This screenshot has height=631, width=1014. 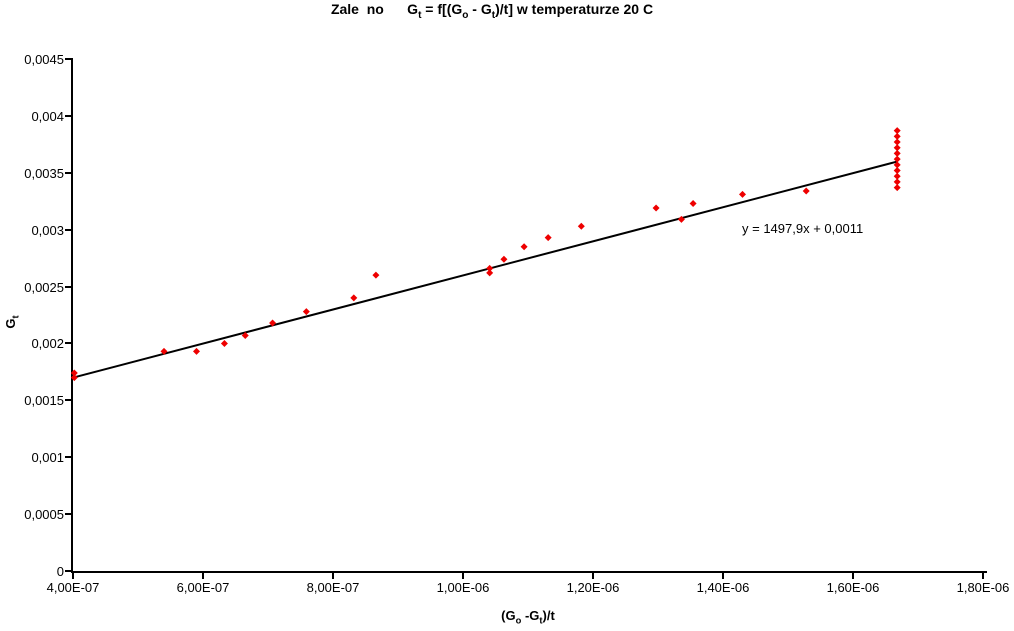 I want to click on x-axis-line, so click(x=529, y=572).